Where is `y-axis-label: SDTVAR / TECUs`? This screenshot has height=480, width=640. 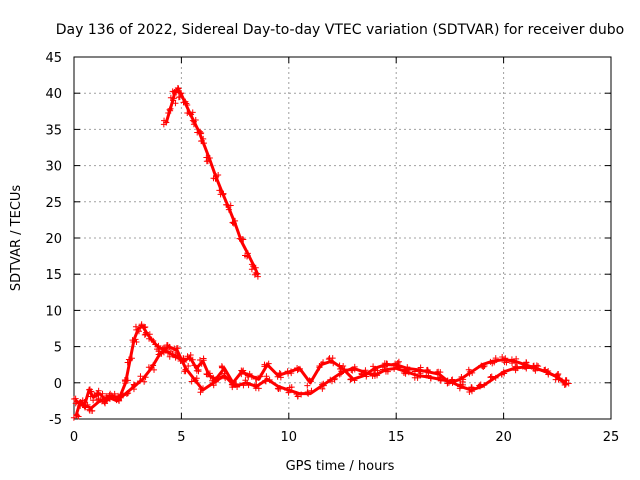 y-axis-label: SDTVAR / TECUs is located at coordinates (16, 238).